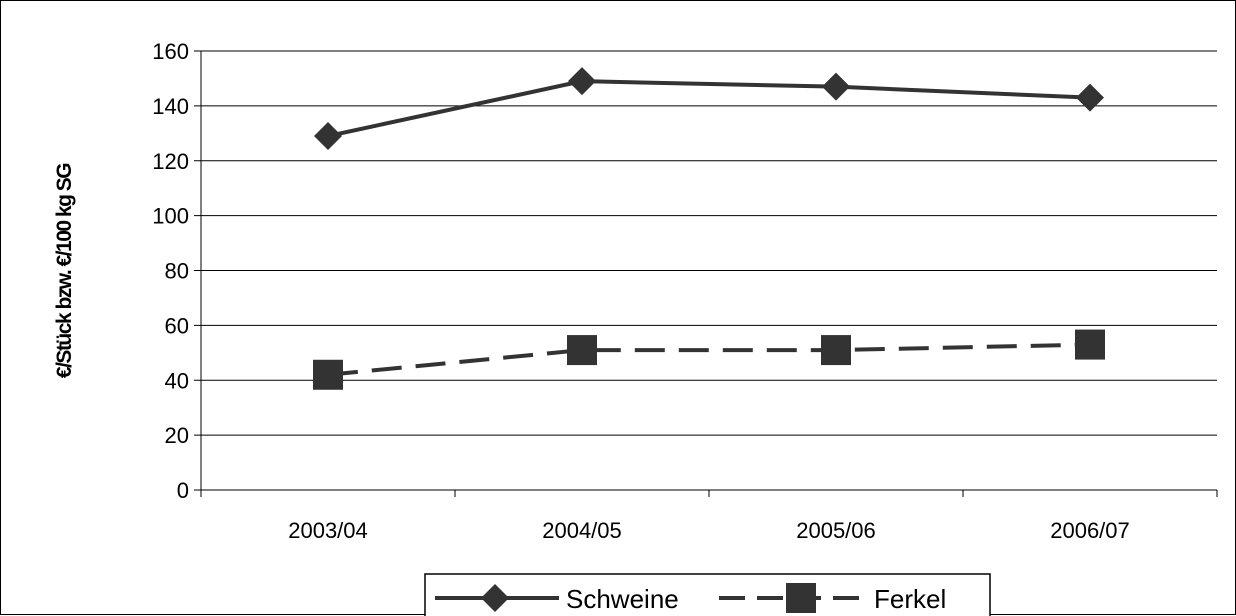 This screenshot has height=616, width=1236. Describe the element at coordinates (1090, 530) in the screenshot. I see `x-tick-label: 2006/07` at that location.